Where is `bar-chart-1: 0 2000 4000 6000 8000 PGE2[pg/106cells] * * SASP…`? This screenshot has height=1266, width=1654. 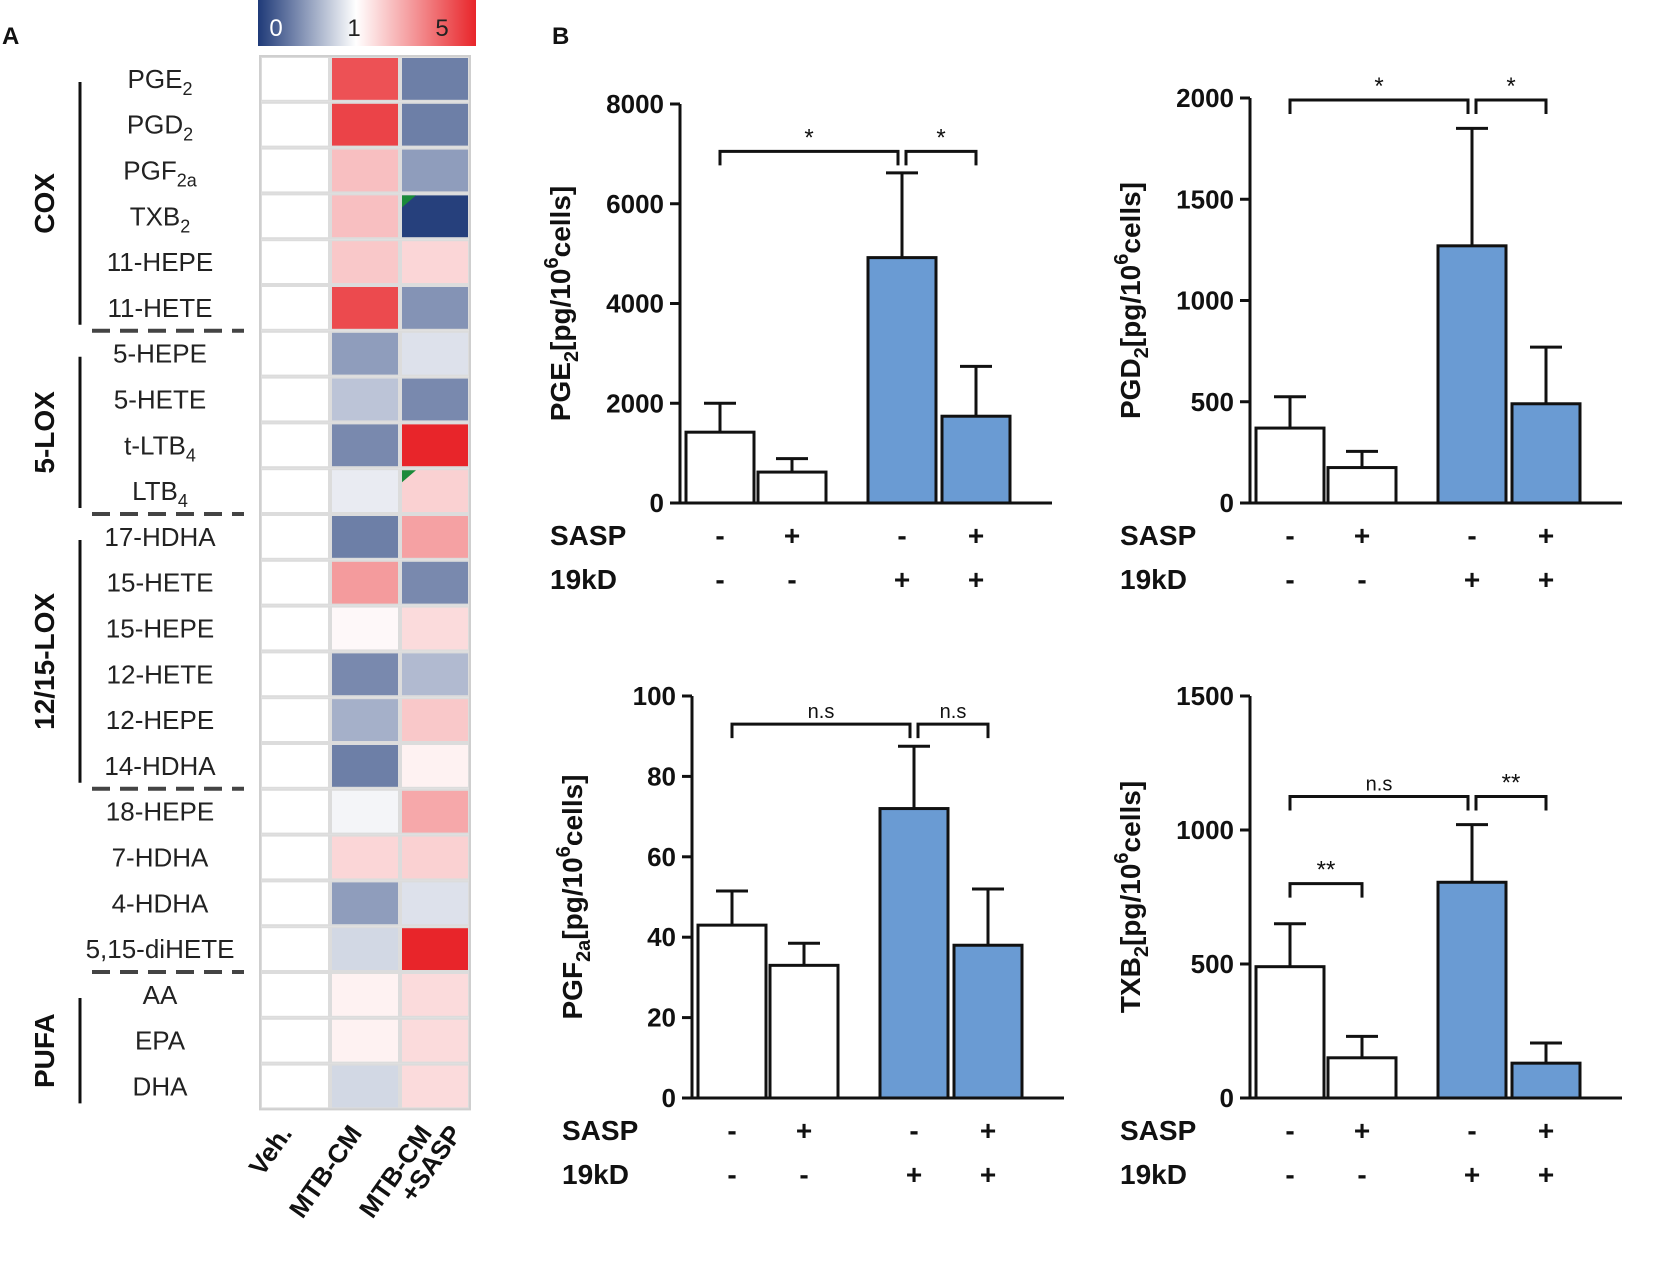 bar-chart-1: 0 2000 4000 6000 8000 PGE2[pg/106cells] * * SASP… is located at coordinates (796, 342).